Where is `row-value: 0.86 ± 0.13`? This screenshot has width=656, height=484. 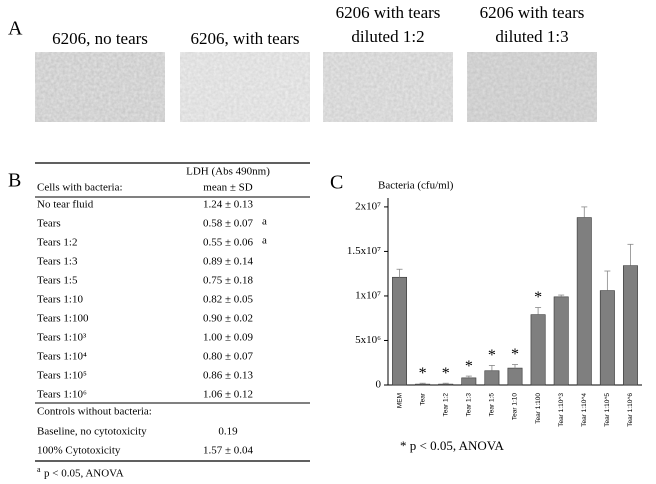 row-value: 0.86 ± 0.13 is located at coordinates (228, 376).